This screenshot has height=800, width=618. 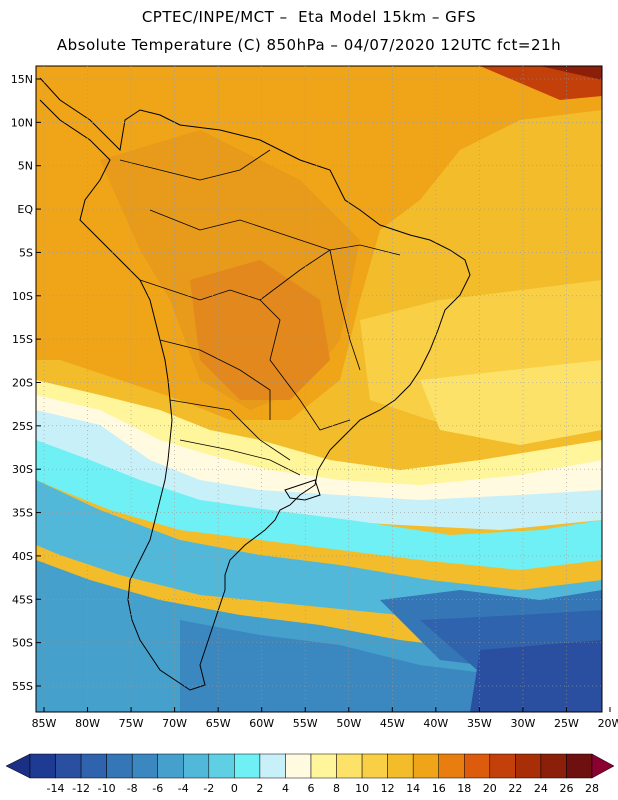 What do you see at coordinates (362, 788) in the screenshot?
I see `colorbar-label: 10` at bounding box center [362, 788].